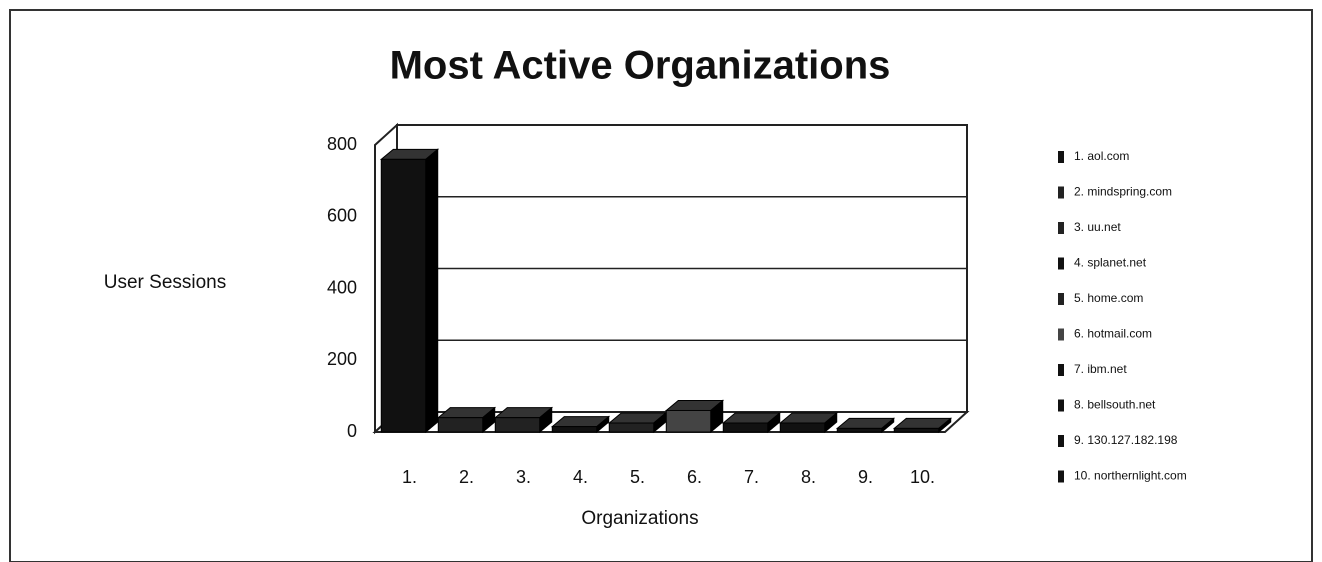 The height and width of the screenshot is (562, 1322). I want to click on legend-label: 5. home.com, so click(1108, 298).